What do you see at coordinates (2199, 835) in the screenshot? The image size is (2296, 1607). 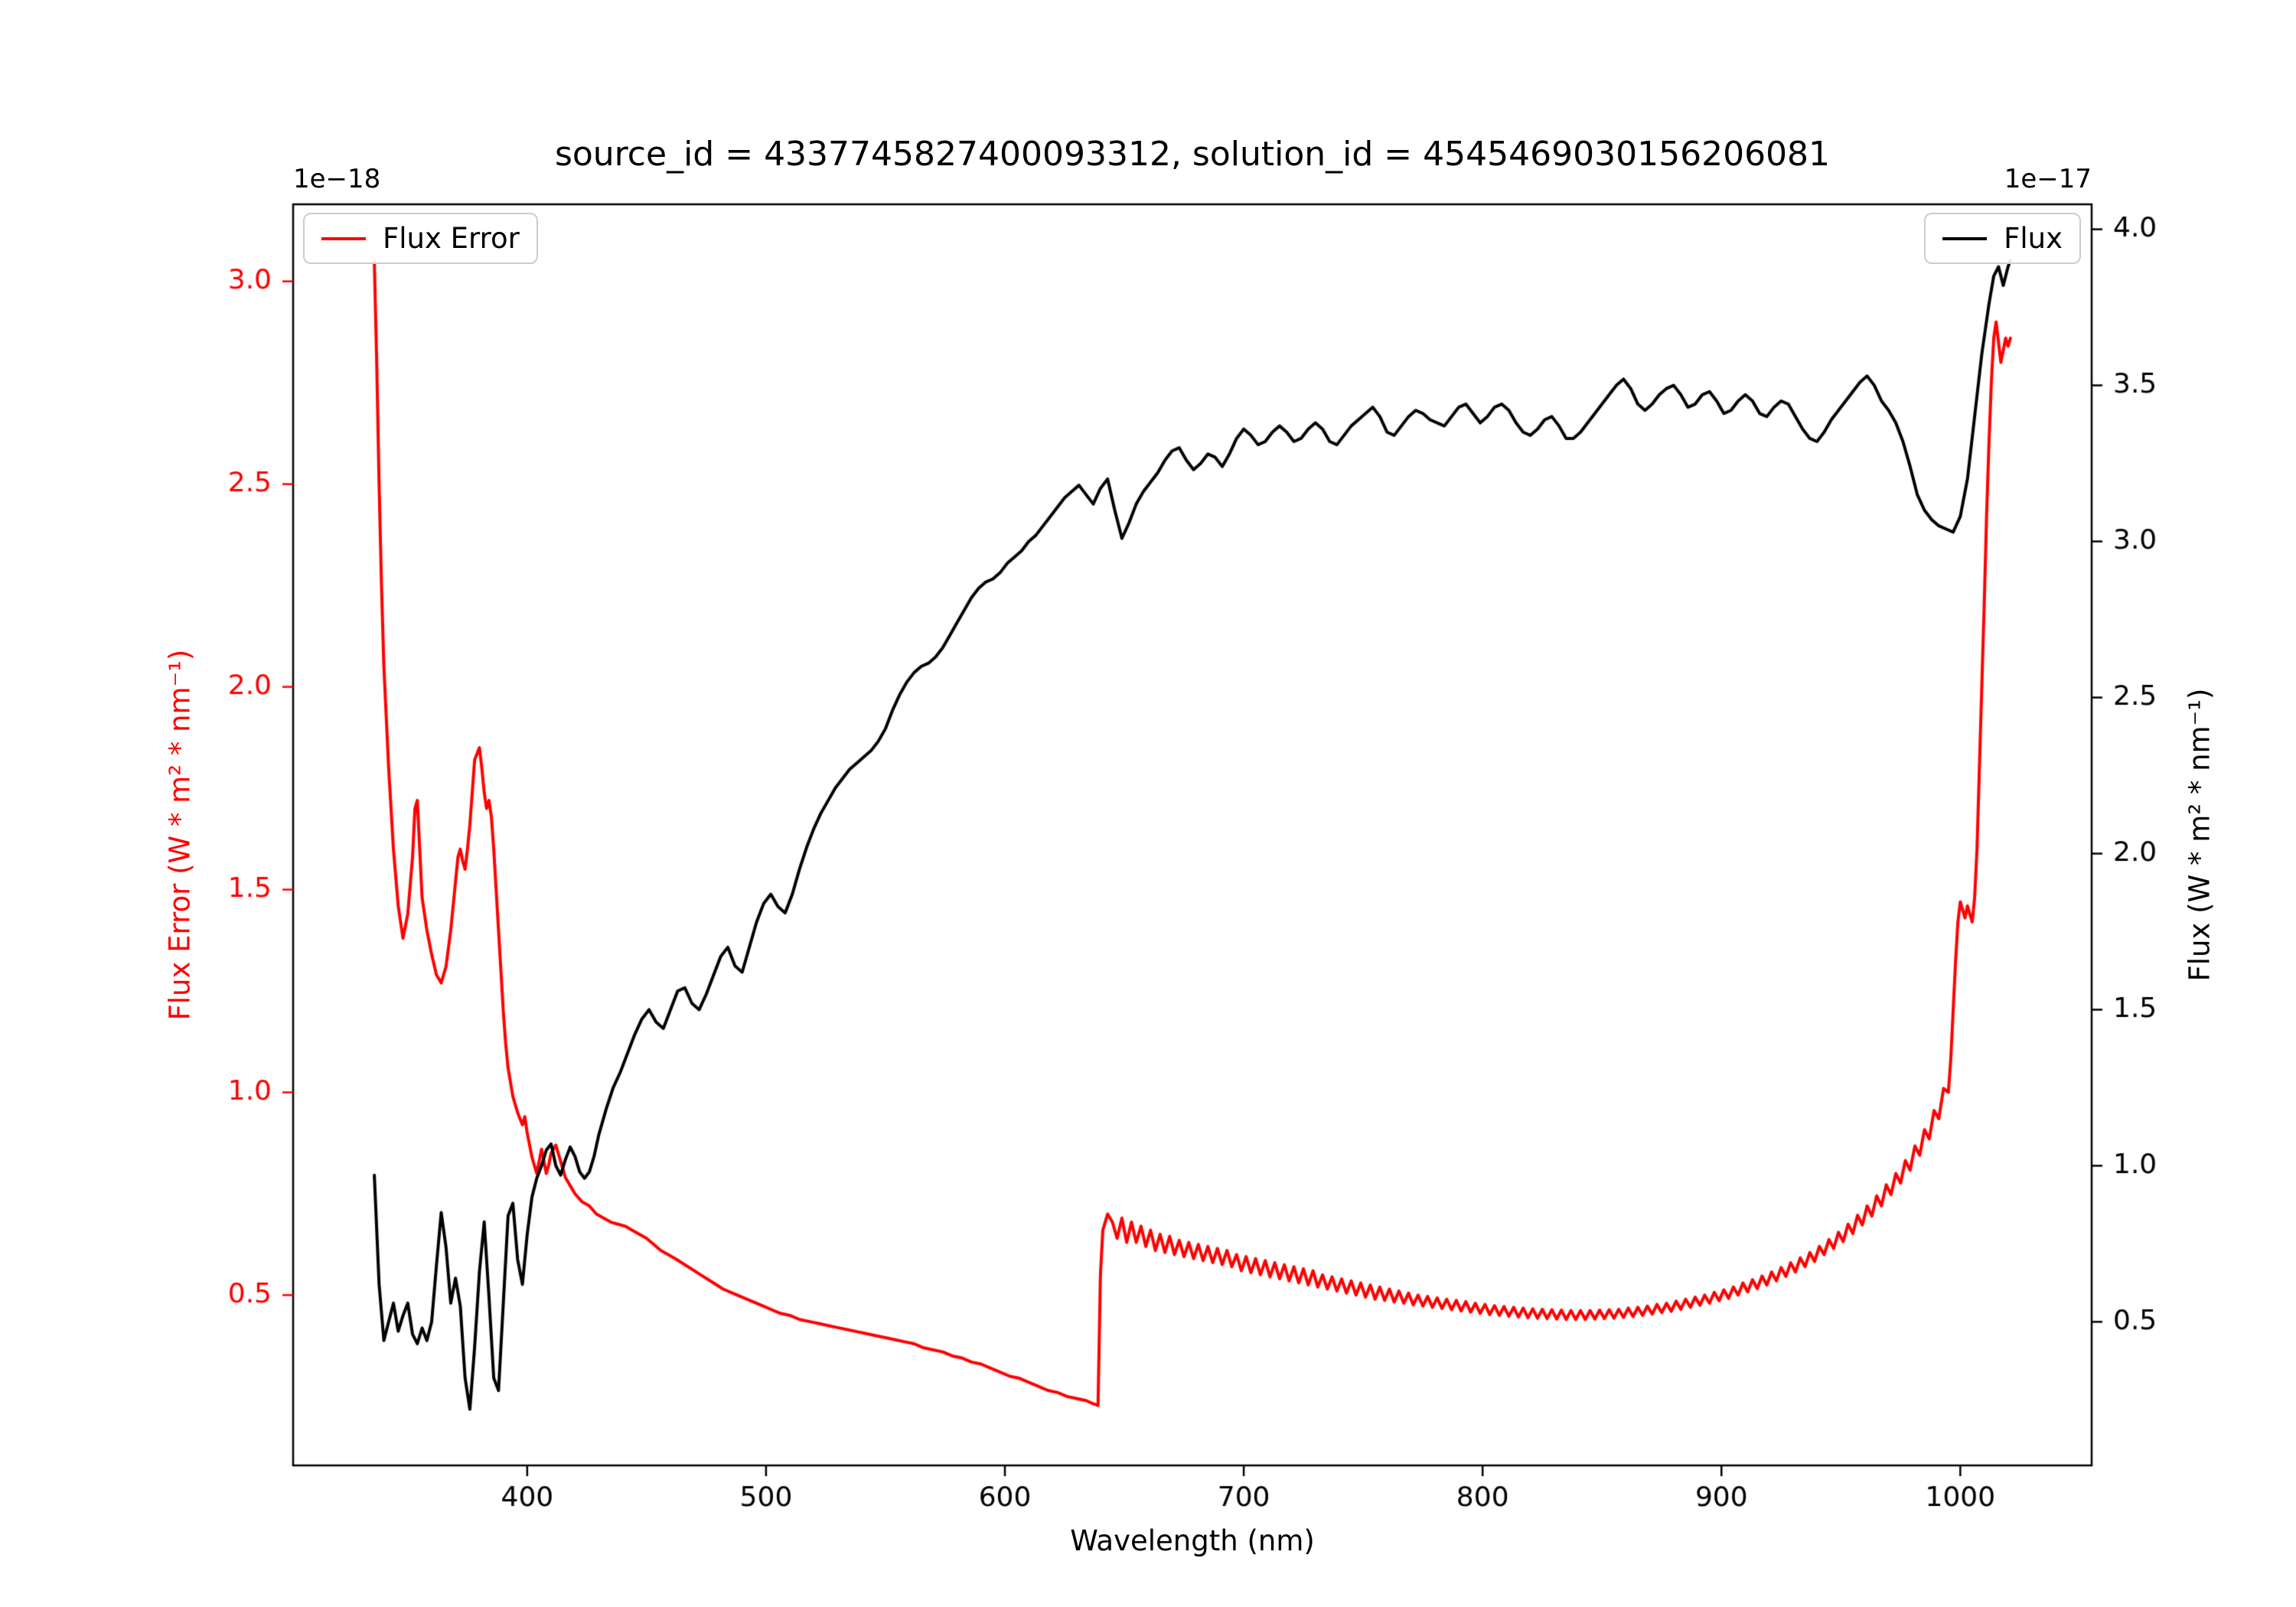 I see `right-axis-label: Flux (W * m² * nm⁻¹)` at bounding box center [2199, 835].